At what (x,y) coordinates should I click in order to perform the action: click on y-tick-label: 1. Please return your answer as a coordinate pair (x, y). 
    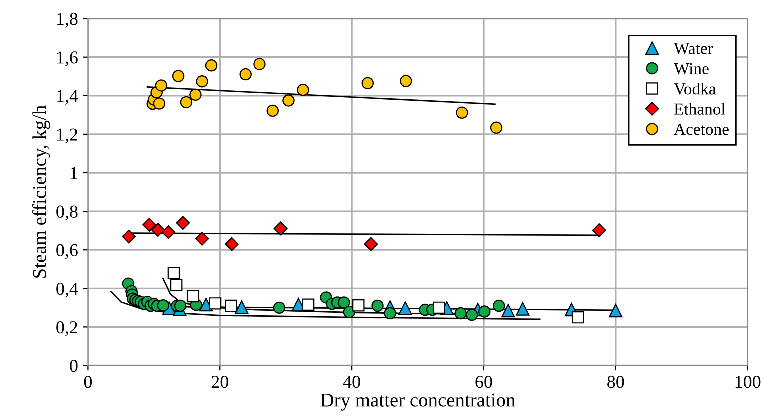
    Looking at the image, I should click on (74, 173).